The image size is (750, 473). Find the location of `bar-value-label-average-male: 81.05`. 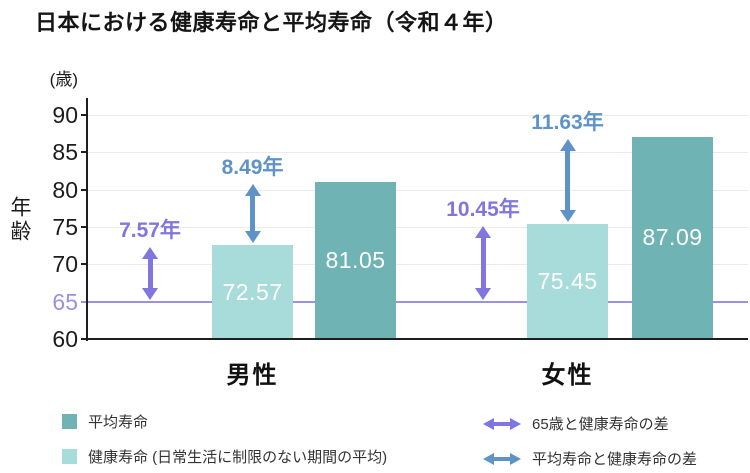

bar-value-label-average-male: 81.05 is located at coordinates (355, 259).